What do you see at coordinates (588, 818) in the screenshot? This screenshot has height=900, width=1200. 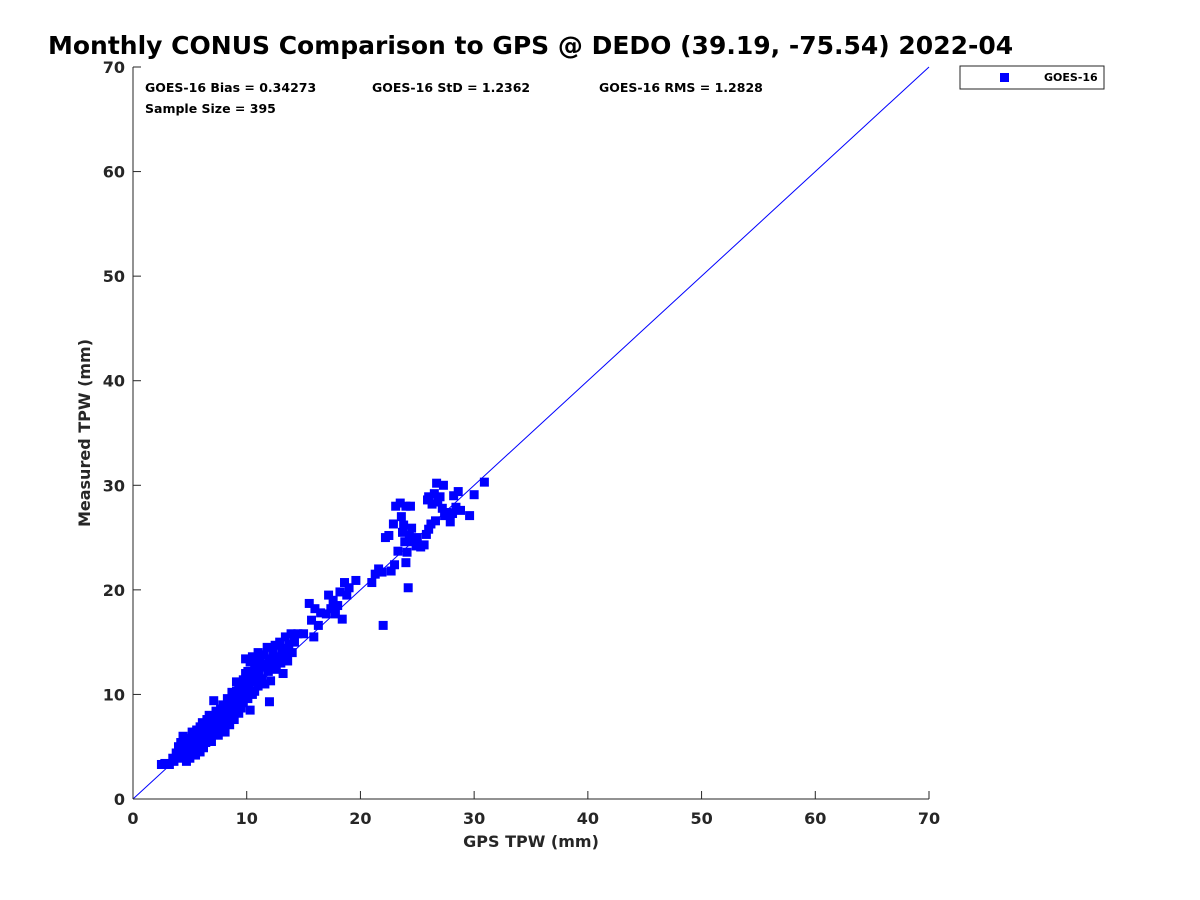 I see `x-tick-label: 40` at bounding box center [588, 818].